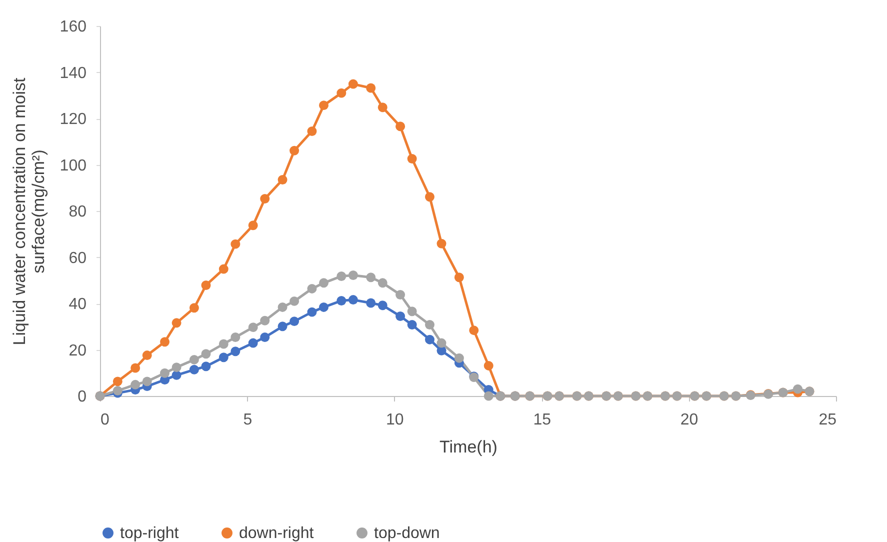 Image resolution: width=887 pixels, height=542 pixels. What do you see at coordinates (150, 533) in the screenshot?
I see `legend-label: top-right` at bounding box center [150, 533].